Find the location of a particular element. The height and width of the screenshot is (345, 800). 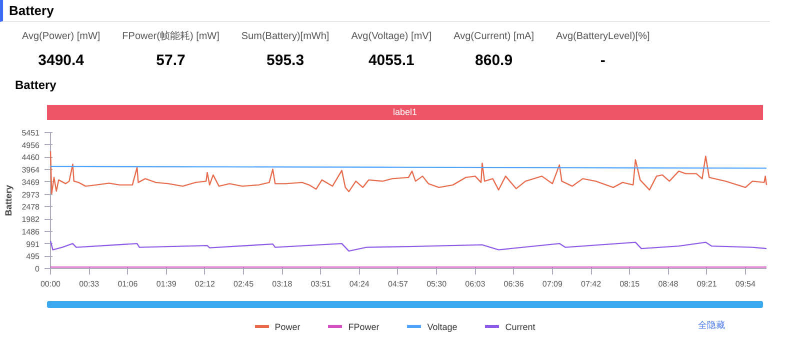

legend-label: FPower is located at coordinates (363, 327).